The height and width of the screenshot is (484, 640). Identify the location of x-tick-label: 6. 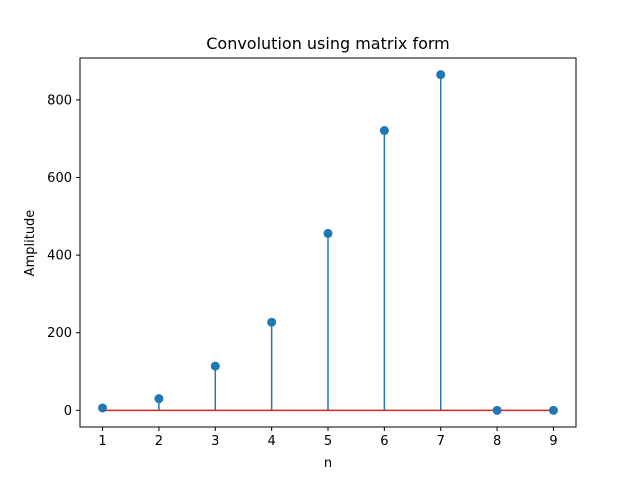
(384, 441).